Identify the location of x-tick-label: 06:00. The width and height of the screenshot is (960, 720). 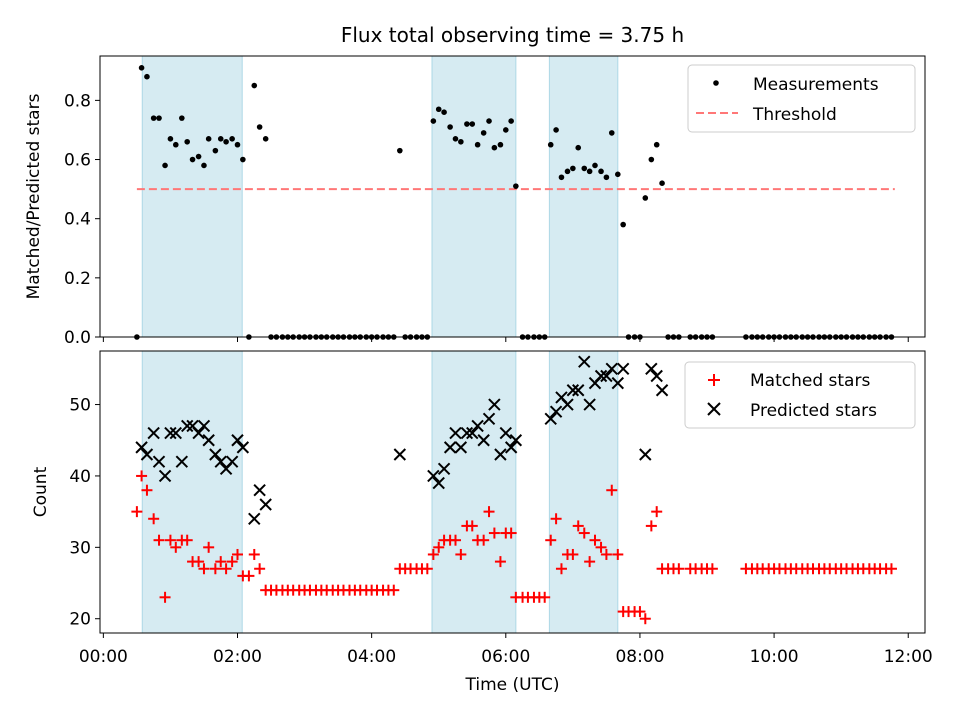
(505, 657).